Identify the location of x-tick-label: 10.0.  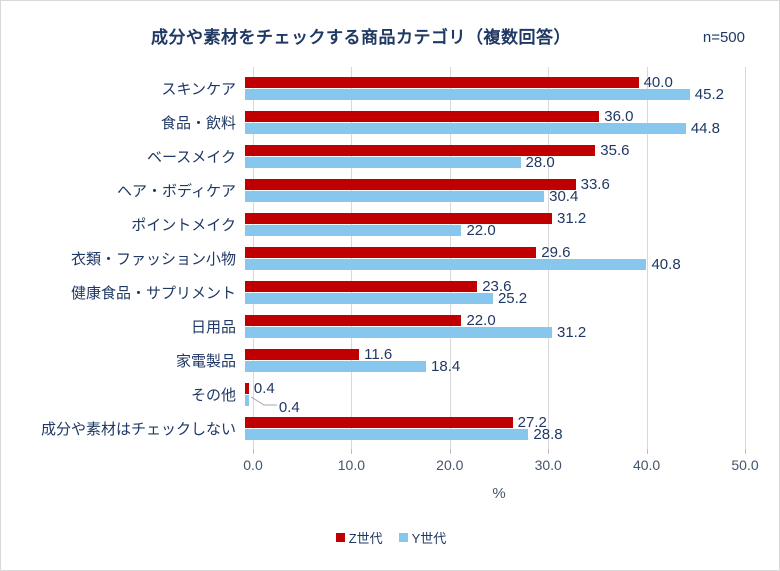
(351, 465).